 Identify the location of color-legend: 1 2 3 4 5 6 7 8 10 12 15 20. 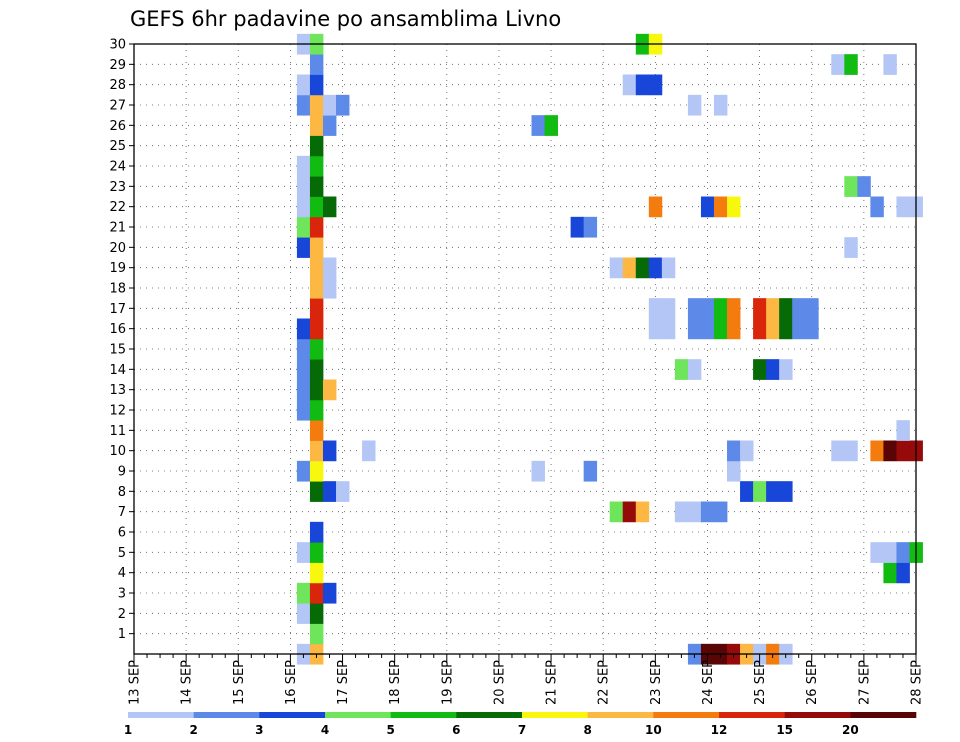
(520, 724).